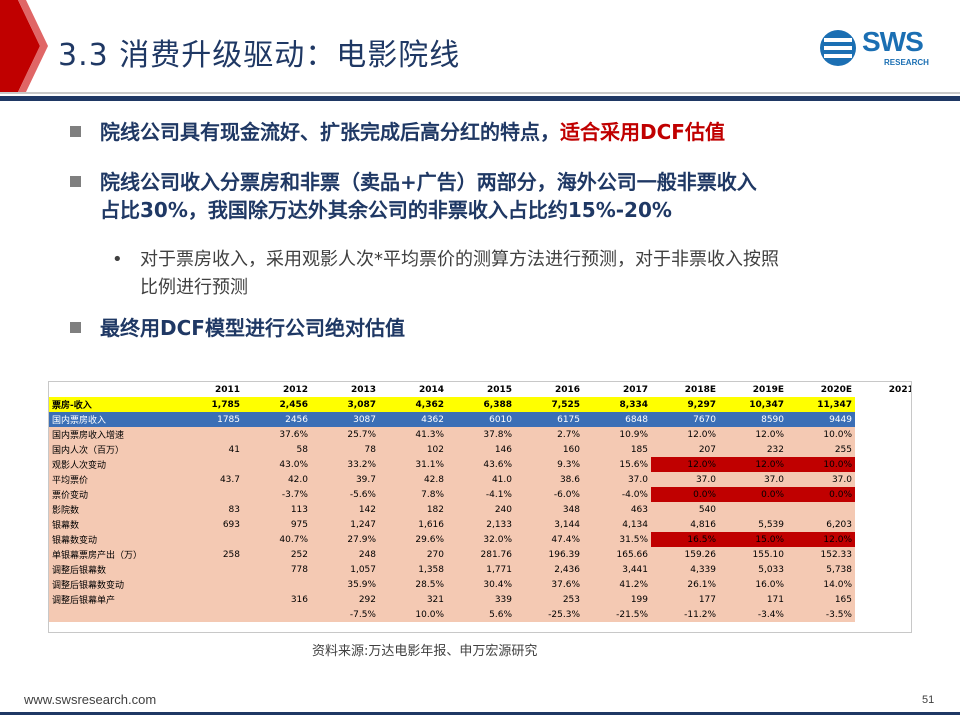 Image resolution: width=960 pixels, height=720 pixels. Describe the element at coordinates (345, 464) in the screenshot. I see `table-cell: 33.2%` at that location.